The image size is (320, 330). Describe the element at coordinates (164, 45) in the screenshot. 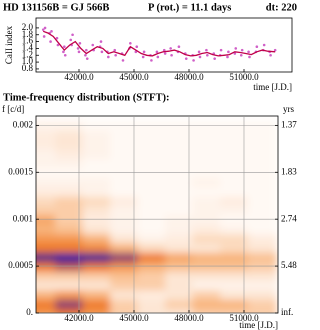

I see `plot-frame` at that location.